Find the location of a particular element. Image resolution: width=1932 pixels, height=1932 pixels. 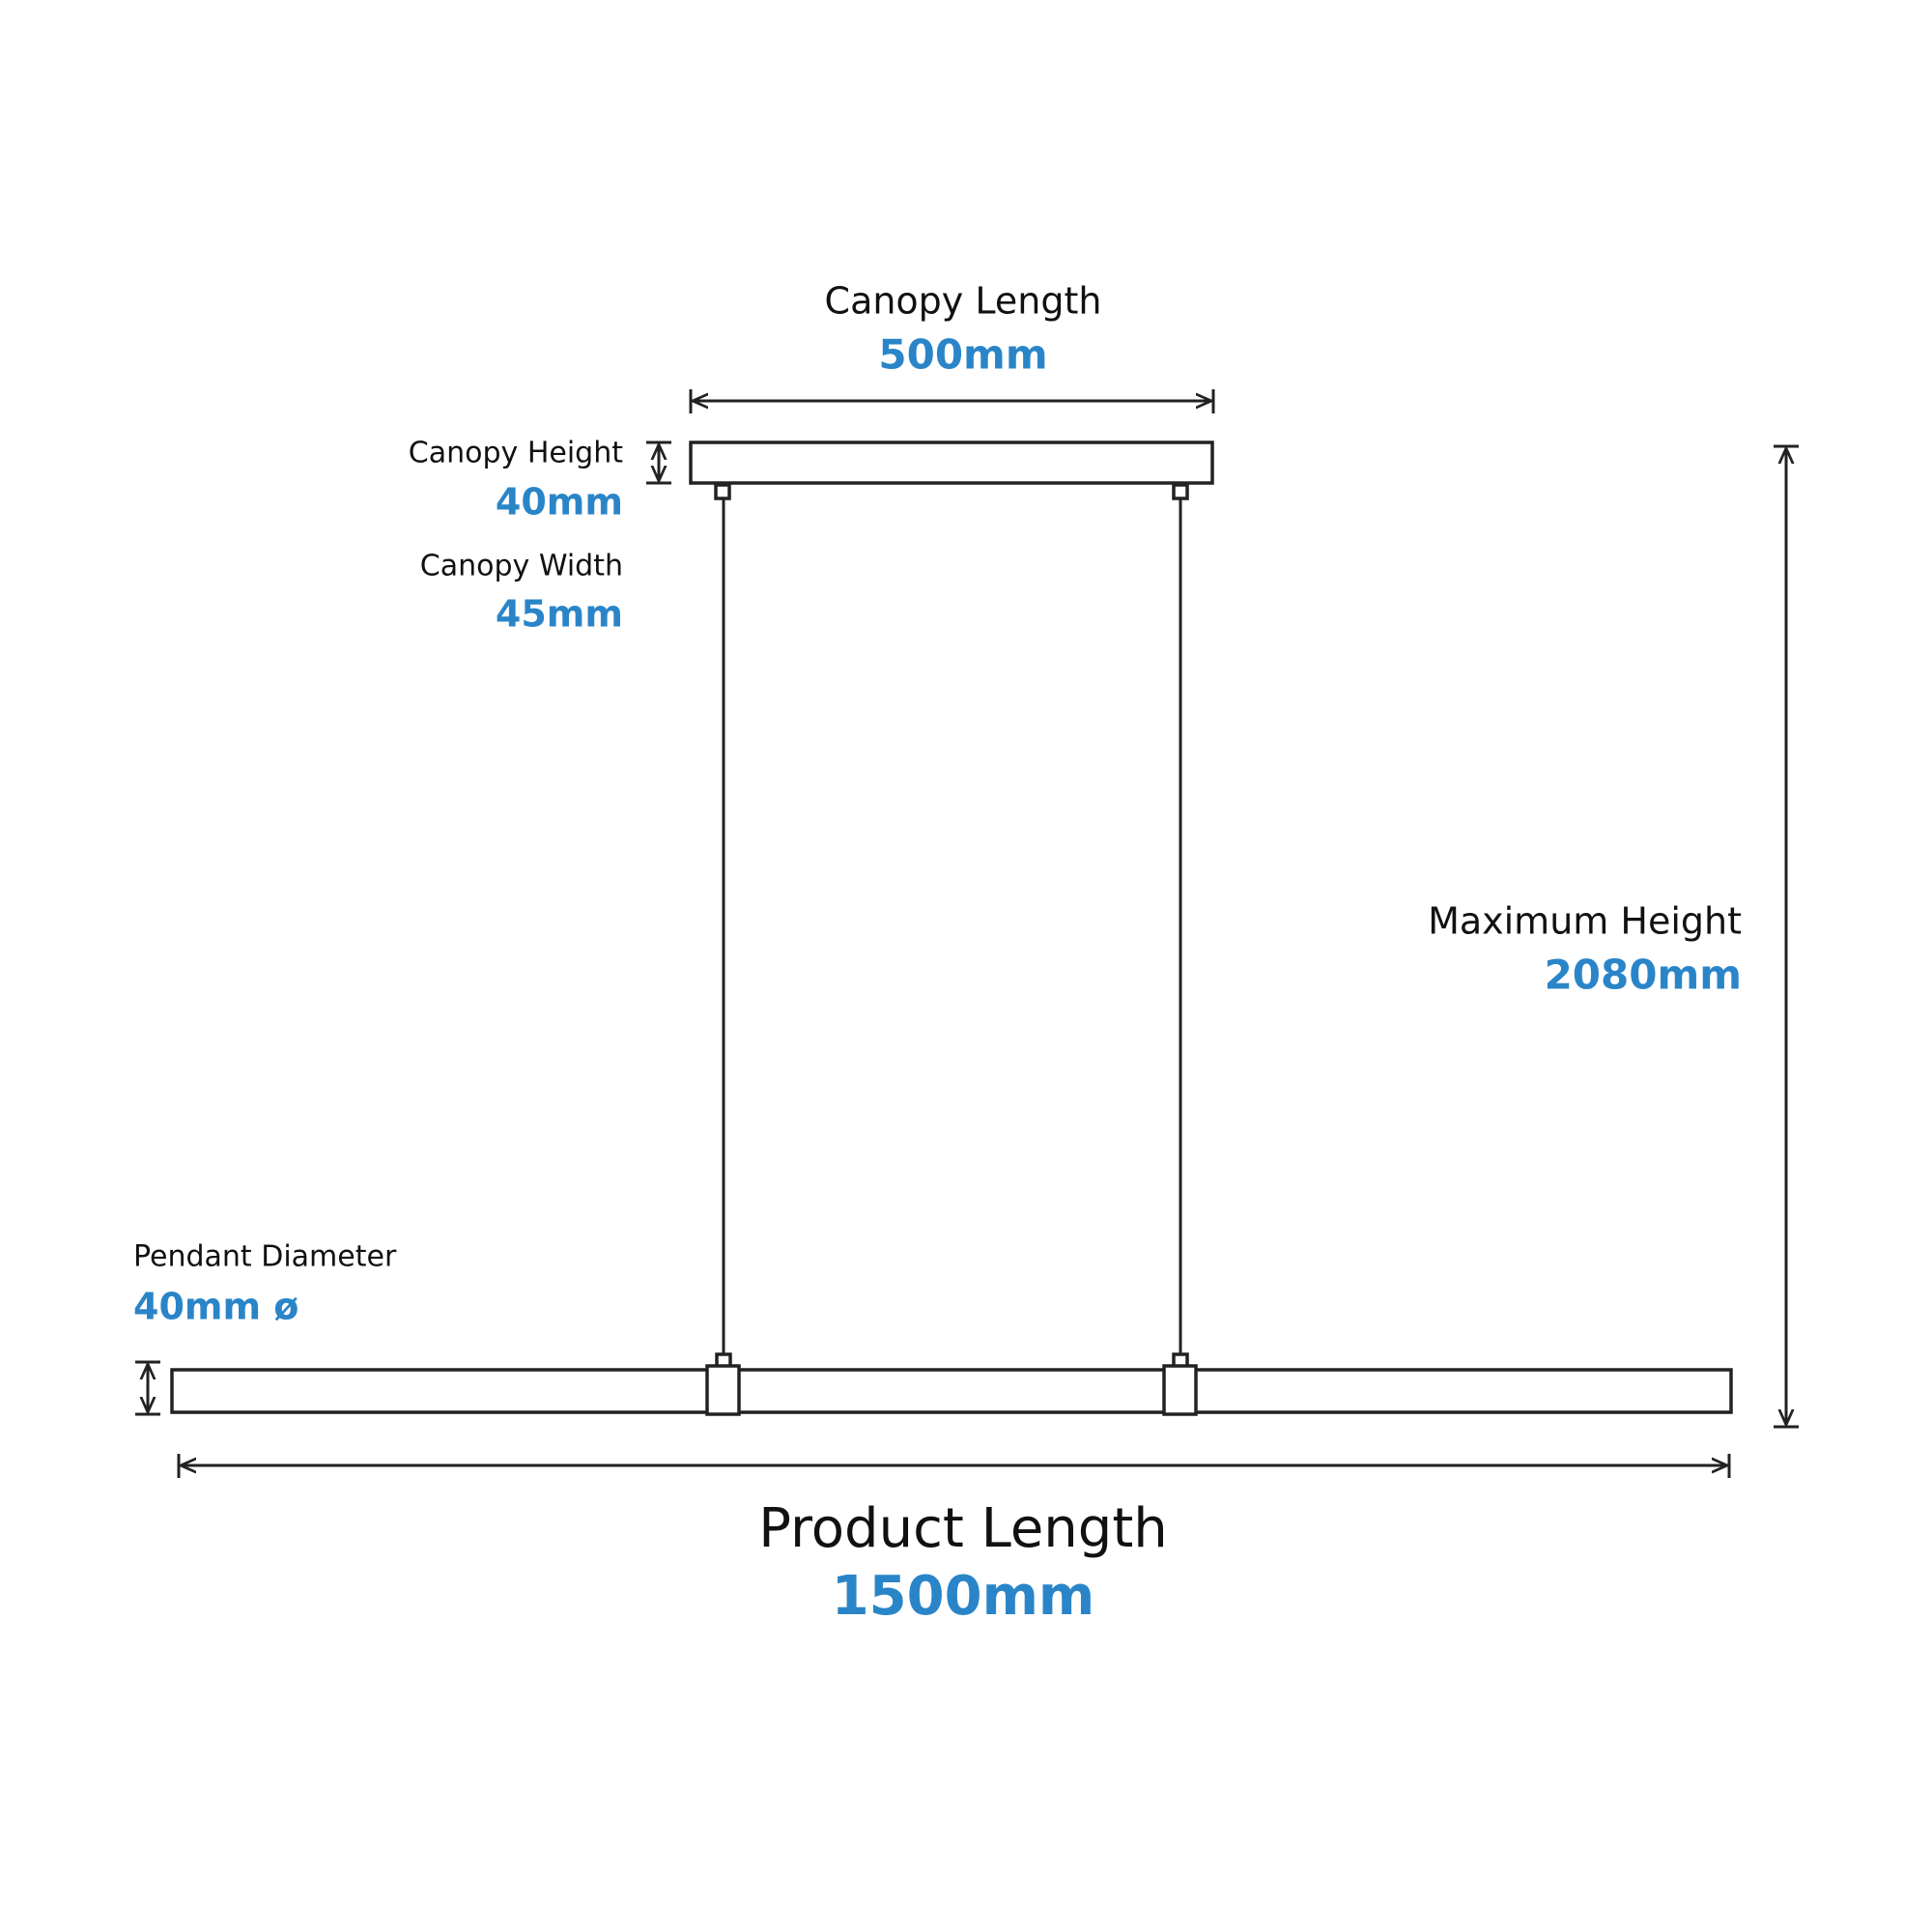

canopy-height-value: 40mm is located at coordinates (559, 502).